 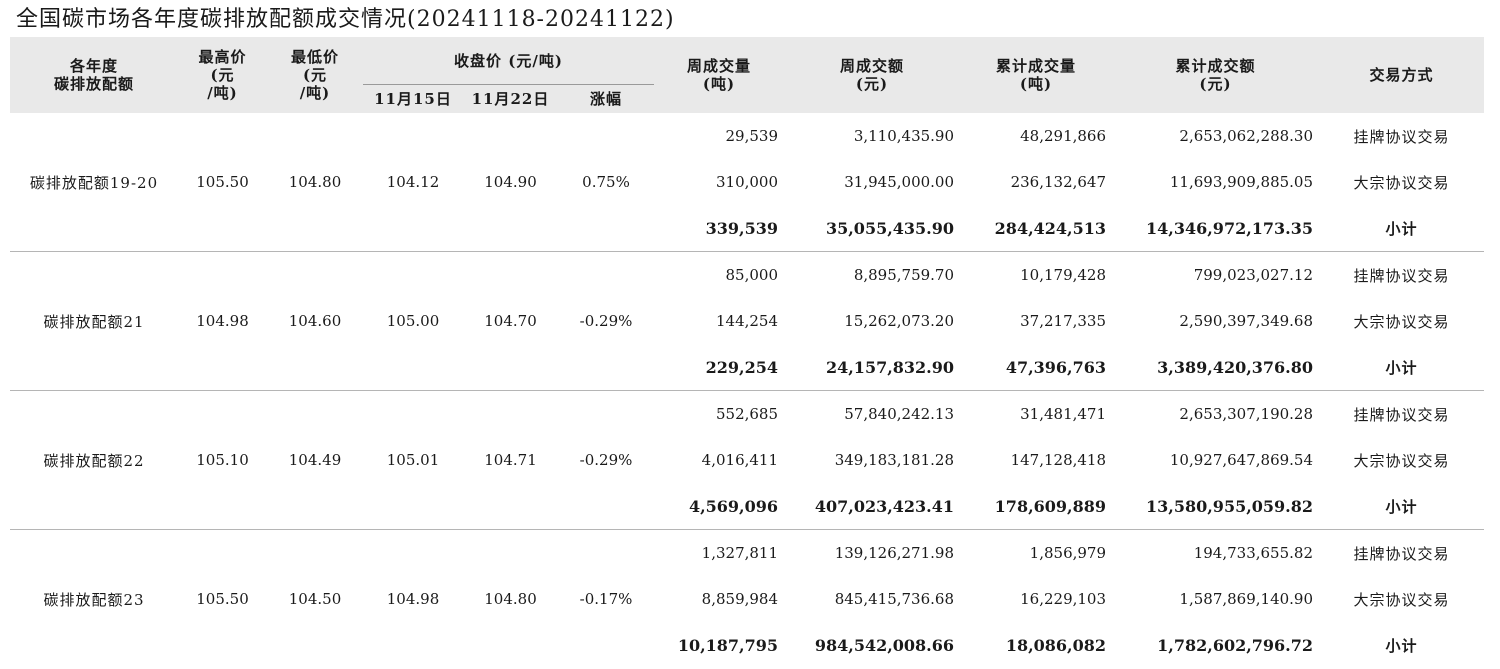 I want to click on week-volume-subtotal: 339,539, so click(x=742, y=228).